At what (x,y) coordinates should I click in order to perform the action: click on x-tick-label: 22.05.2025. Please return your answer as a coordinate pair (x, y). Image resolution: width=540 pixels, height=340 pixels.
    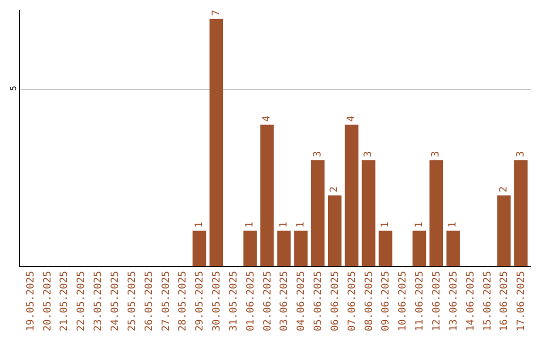
    Looking at the image, I should click on (82, 301).